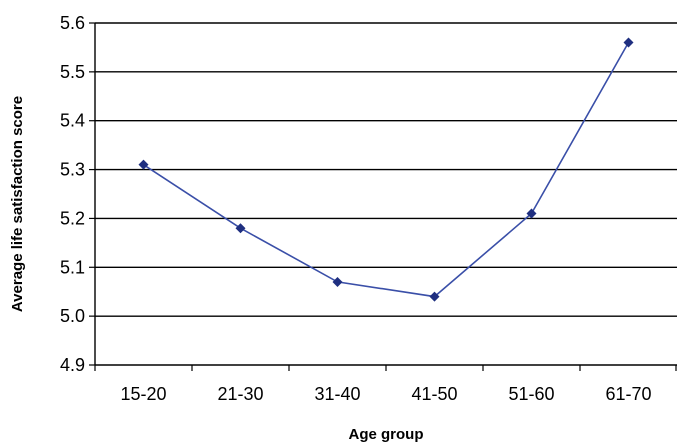 Image resolution: width=677 pixels, height=443 pixels. What do you see at coordinates (143, 394) in the screenshot?
I see `x-tick-label: 15-20` at bounding box center [143, 394].